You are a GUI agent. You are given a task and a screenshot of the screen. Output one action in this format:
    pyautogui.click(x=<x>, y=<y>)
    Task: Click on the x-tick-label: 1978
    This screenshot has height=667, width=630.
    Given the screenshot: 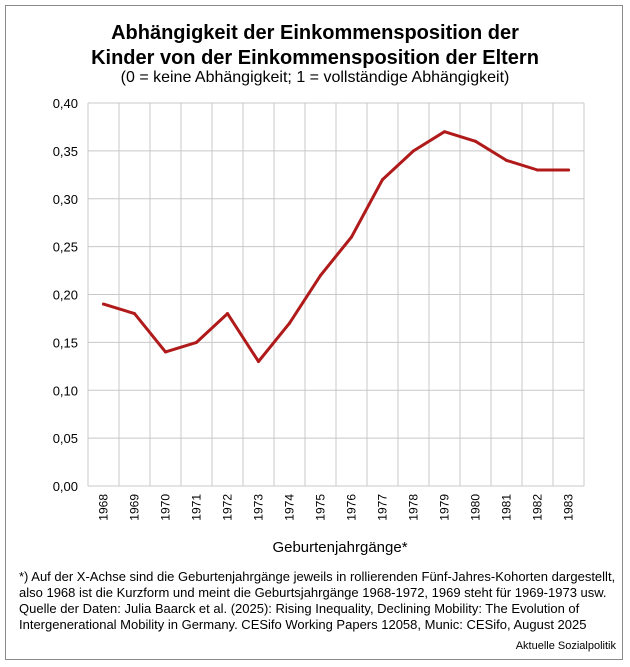 What is the action you would take?
    pyautogui.click(x=414, y=507)
    